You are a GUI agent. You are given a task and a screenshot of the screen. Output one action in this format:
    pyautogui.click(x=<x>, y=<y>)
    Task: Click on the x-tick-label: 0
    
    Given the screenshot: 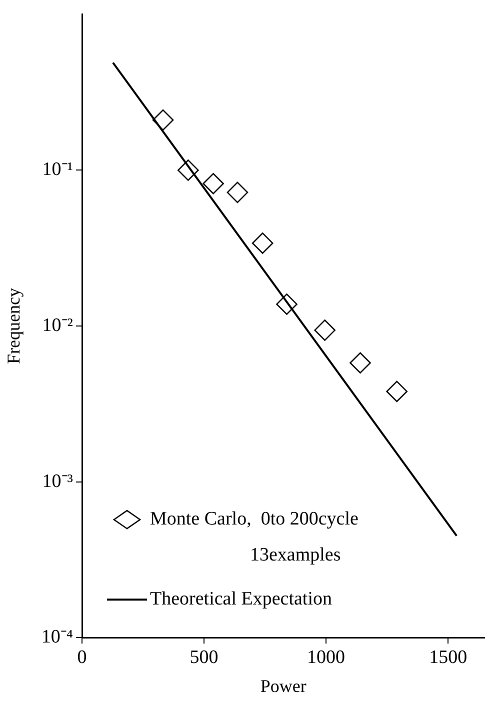 What is the action you would take?
    pyautogui.click(x=82, y=657)
    